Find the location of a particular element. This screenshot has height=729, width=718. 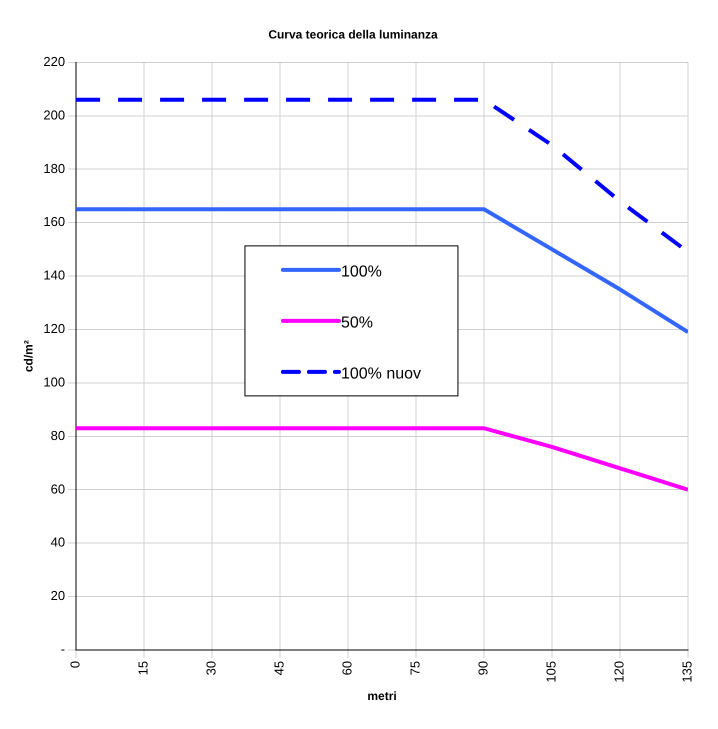

x-tick-label: 75 is located at coordinates (415, 668).